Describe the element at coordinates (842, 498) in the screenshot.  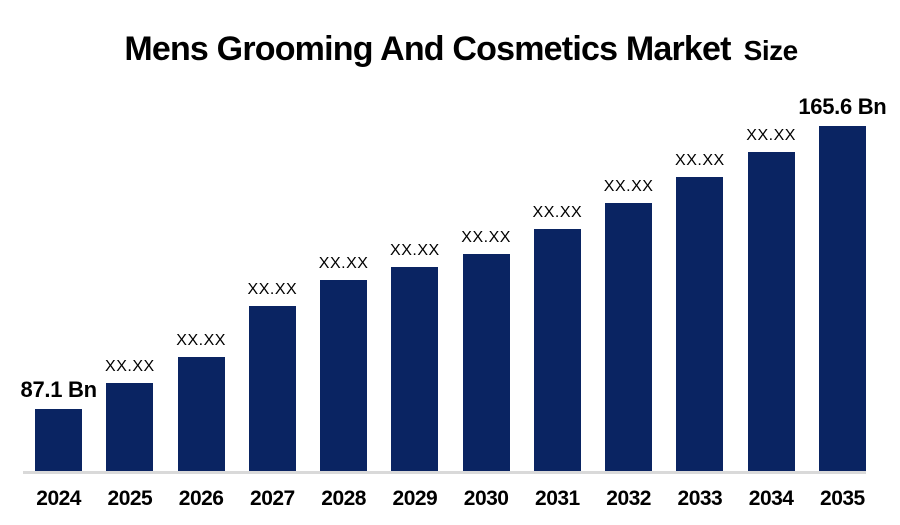
I see `x-tick-label-2035: 2035` at that location.